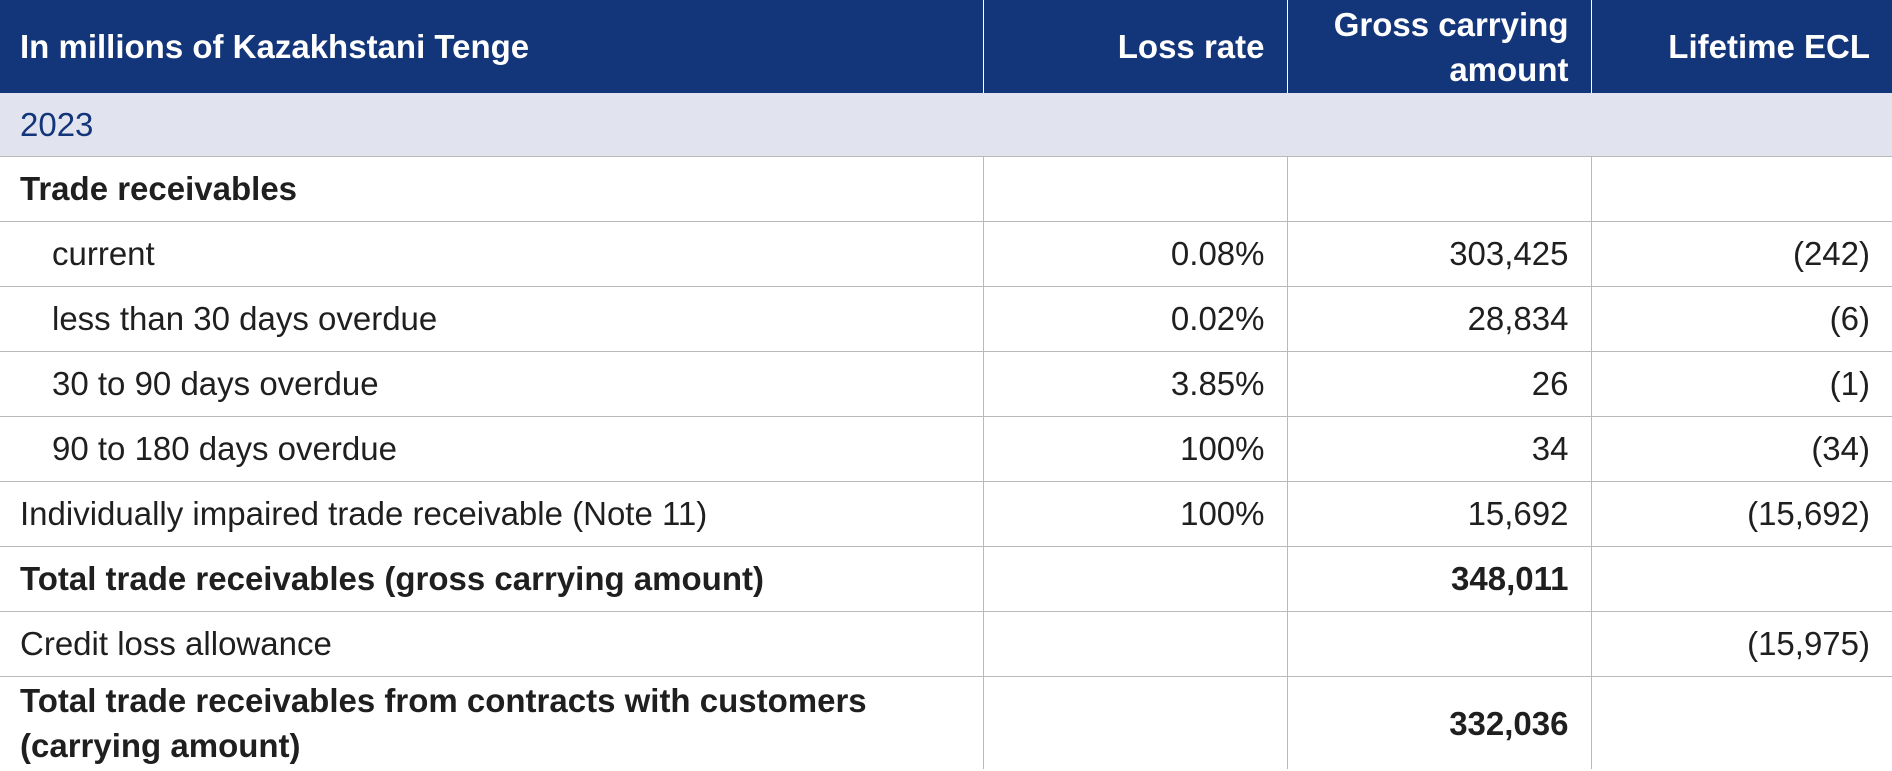 The height and width of the screenshot is (771, 1892). Describe the element at coordinates (491, 46) in the screenshot. I see `header-description: In millions of Kazakhstani Tenge` at that location.